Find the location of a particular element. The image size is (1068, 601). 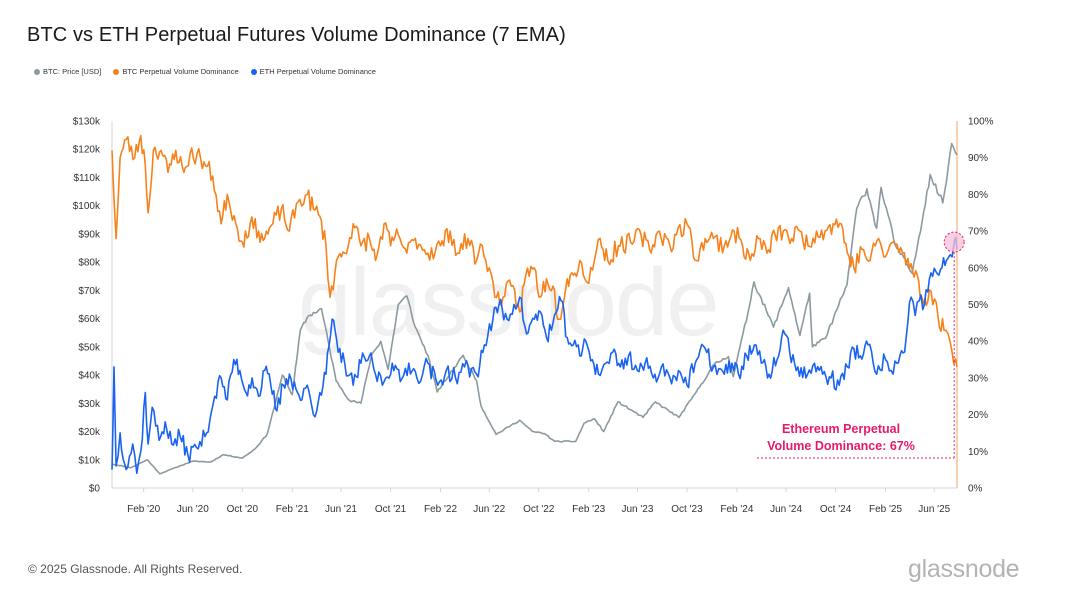

right-tick-label: 70% is located at coordinates (978, 232).